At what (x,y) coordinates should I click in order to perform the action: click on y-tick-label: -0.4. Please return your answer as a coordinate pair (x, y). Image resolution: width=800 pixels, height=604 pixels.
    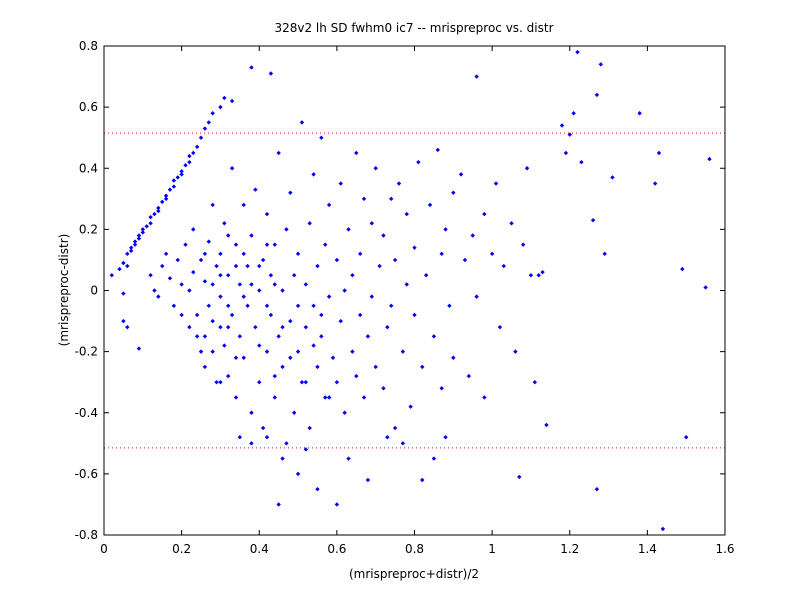
    Looking at the image, I should click on (86, 413).